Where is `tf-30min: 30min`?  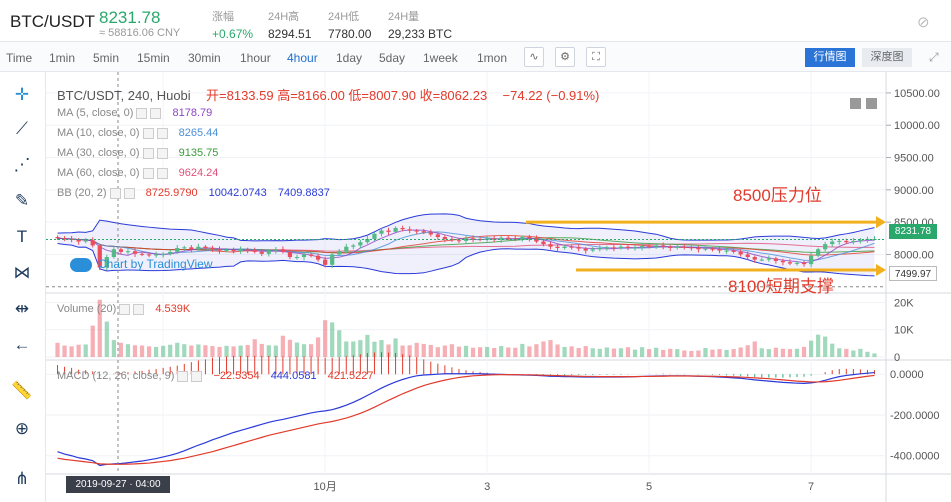 tf-30min: 30min is located at coordinates (204, 58).